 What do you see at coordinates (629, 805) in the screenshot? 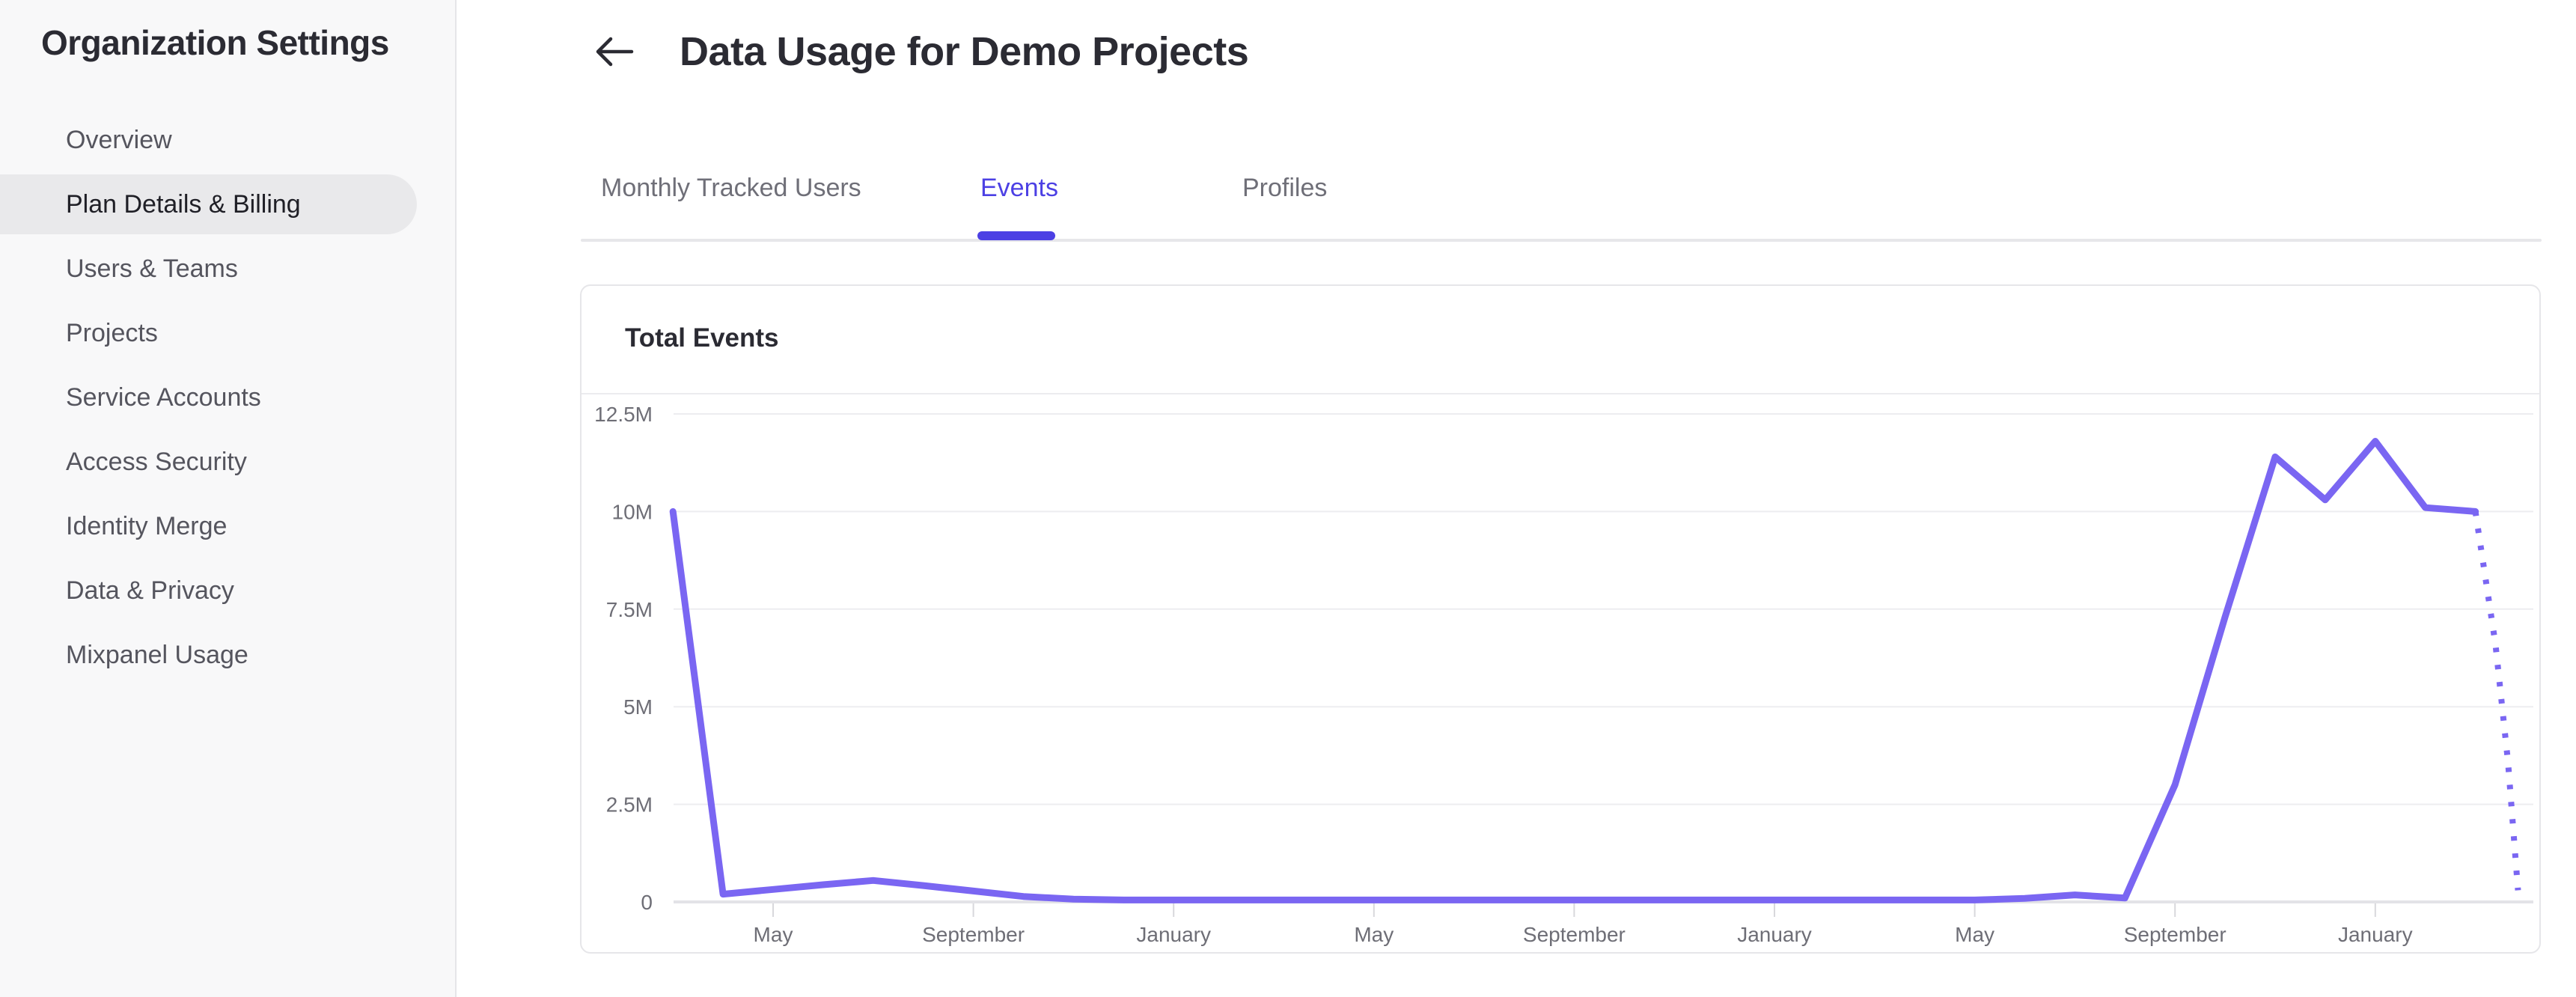
I see `y-tick-label: 2.5M` at bounding box center [629, 805].